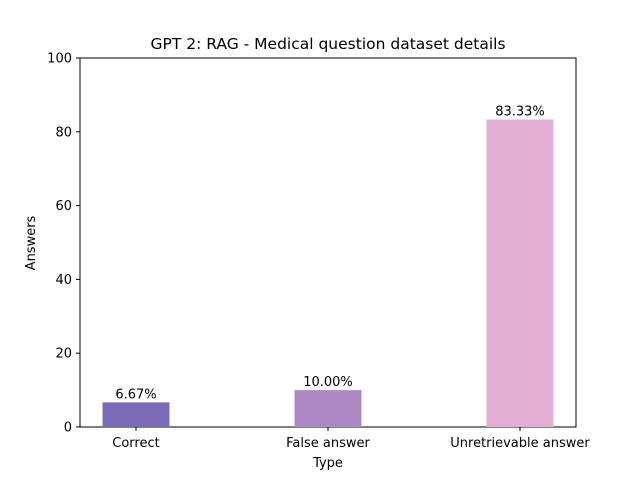 This screenshot has height=484, width=640. What do you see at coordinates (63, 132) in the screenshot?
I see `y-tick-label: 80` at bounding box center [63, 132].